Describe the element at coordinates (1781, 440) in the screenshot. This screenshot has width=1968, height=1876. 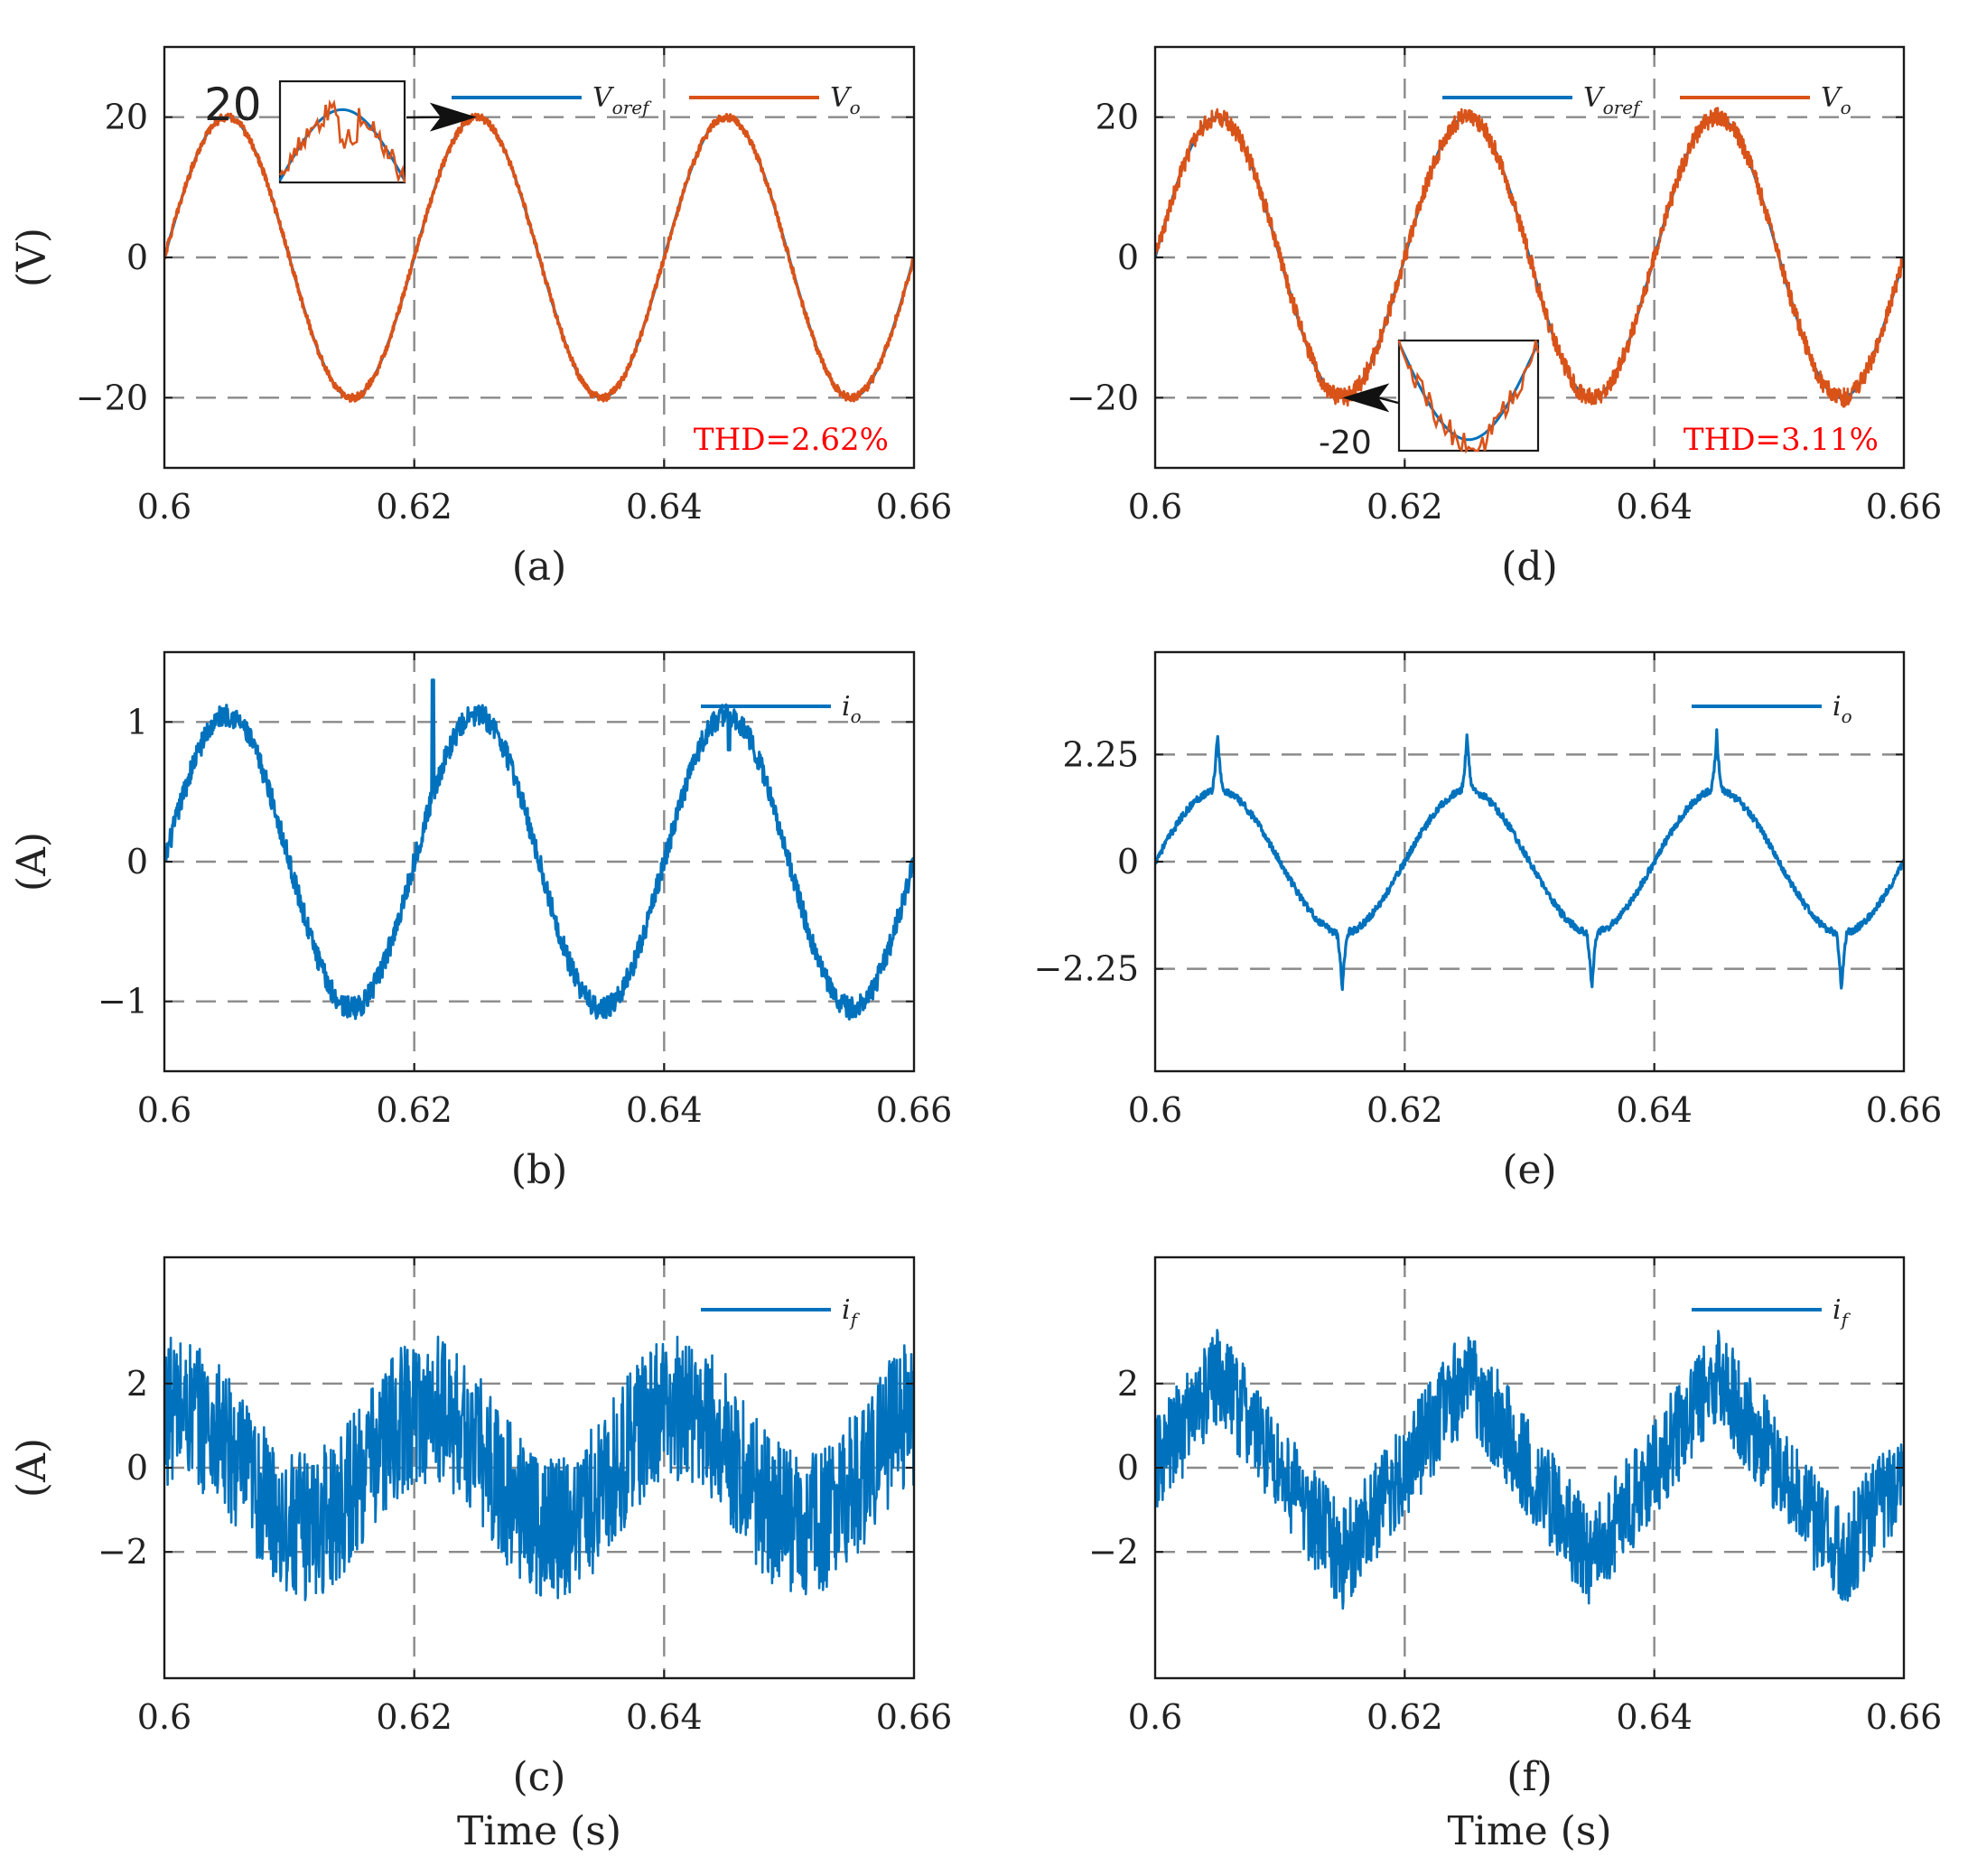
I see `thd-annotation: THD=3.11%` at that location.